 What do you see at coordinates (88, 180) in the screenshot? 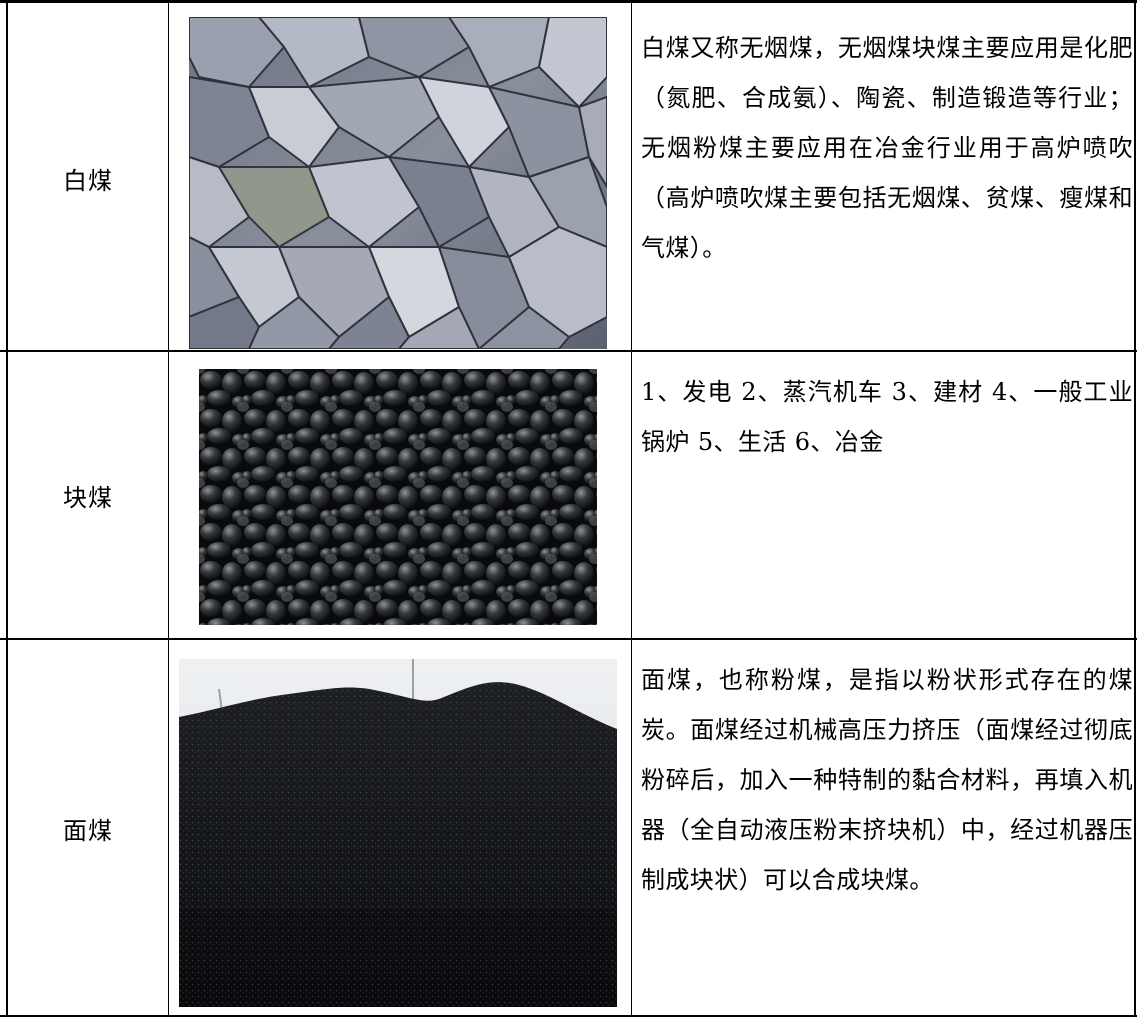
I see `row-1-name: 白煤` at bounding box center [88, 180].